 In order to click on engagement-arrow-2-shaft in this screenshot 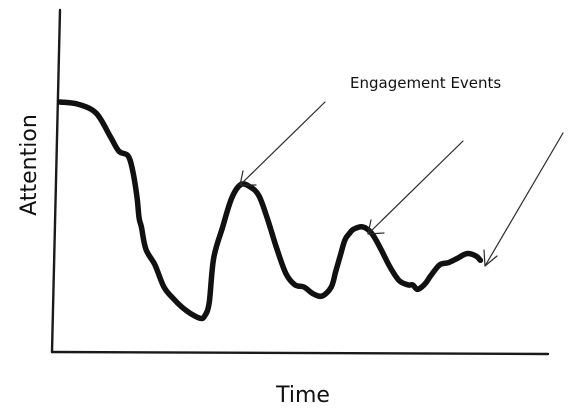, I will do `click(415, 187)`.